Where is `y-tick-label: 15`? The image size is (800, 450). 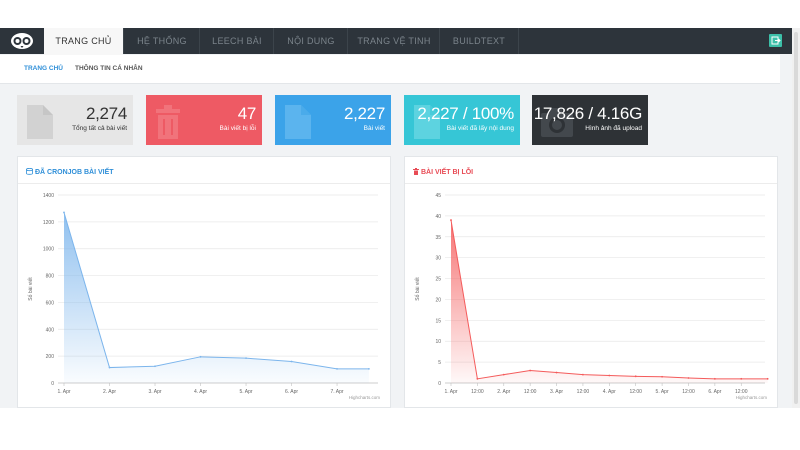 y-tick-label: 15 is located at coordinates (438, 321).